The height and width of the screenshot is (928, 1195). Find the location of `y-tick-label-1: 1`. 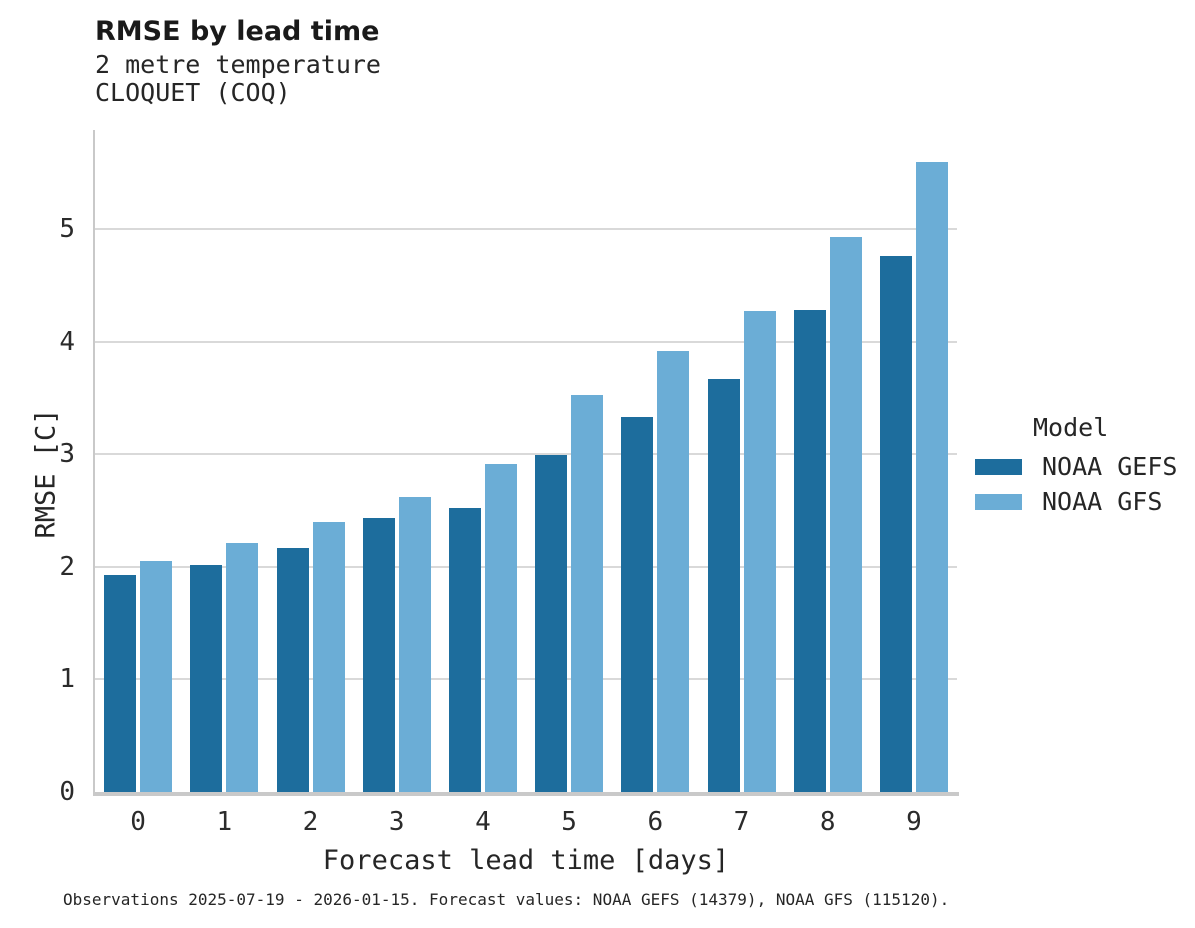

y-tick-label-1: 1 is located at coordinates (67, 679).